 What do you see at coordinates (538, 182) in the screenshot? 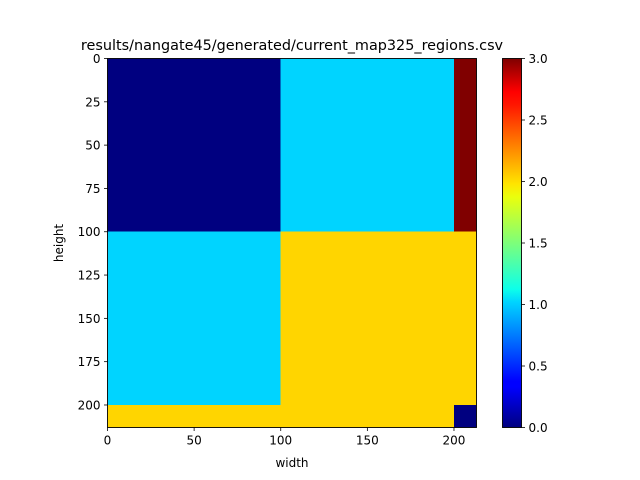
I see `colorbar-tick-label: 2.0` at bounding box center [538, 182].